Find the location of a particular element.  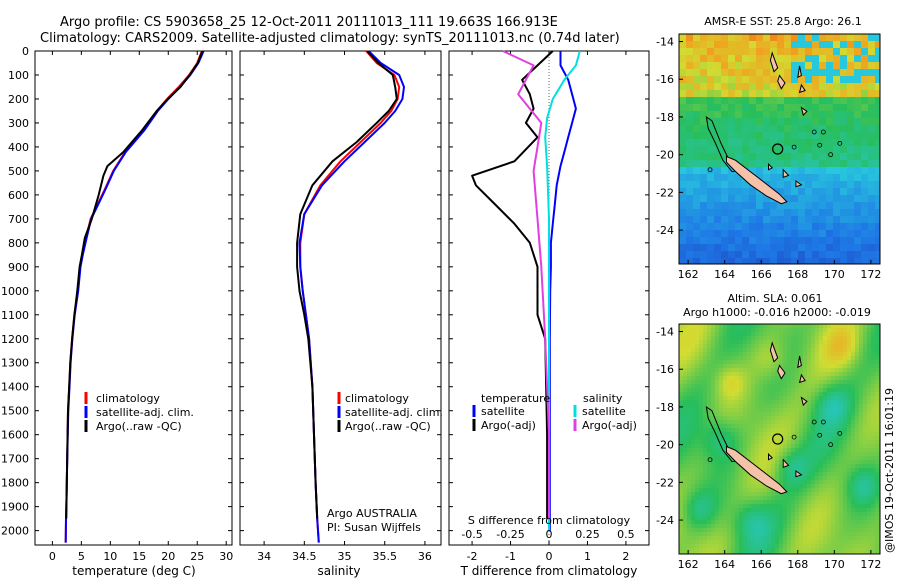

vanuatu-island is located at coordinates (802, 88).